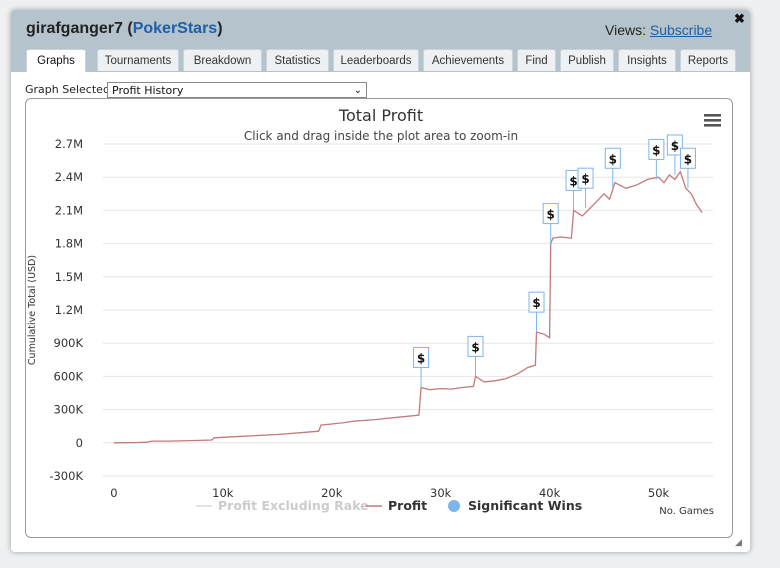  I want to click on y-tick-label: 1.5M, so click(69, 277).